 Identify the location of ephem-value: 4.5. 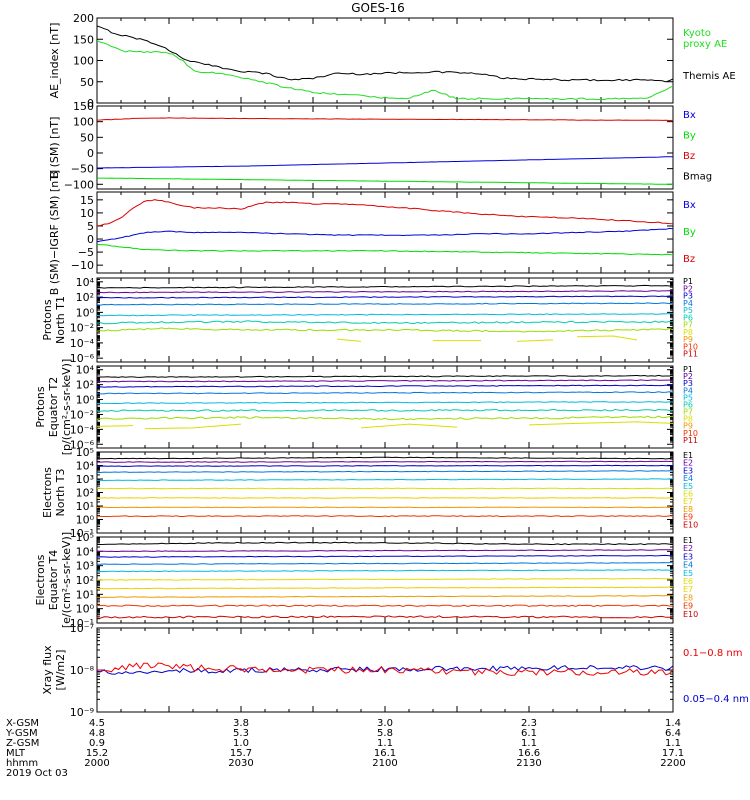
(97, 723).